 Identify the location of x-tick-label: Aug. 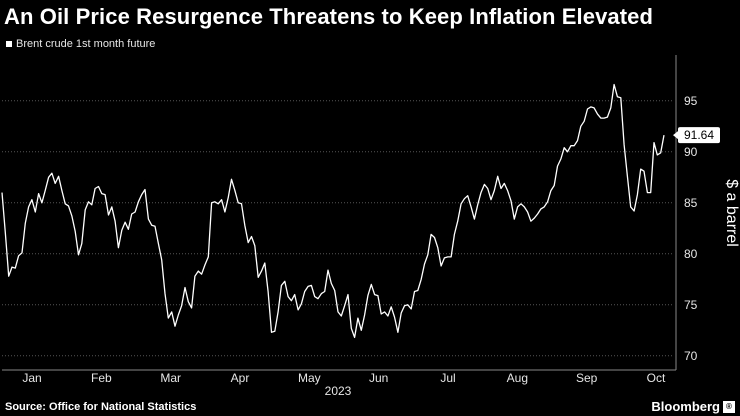
(517, 378).